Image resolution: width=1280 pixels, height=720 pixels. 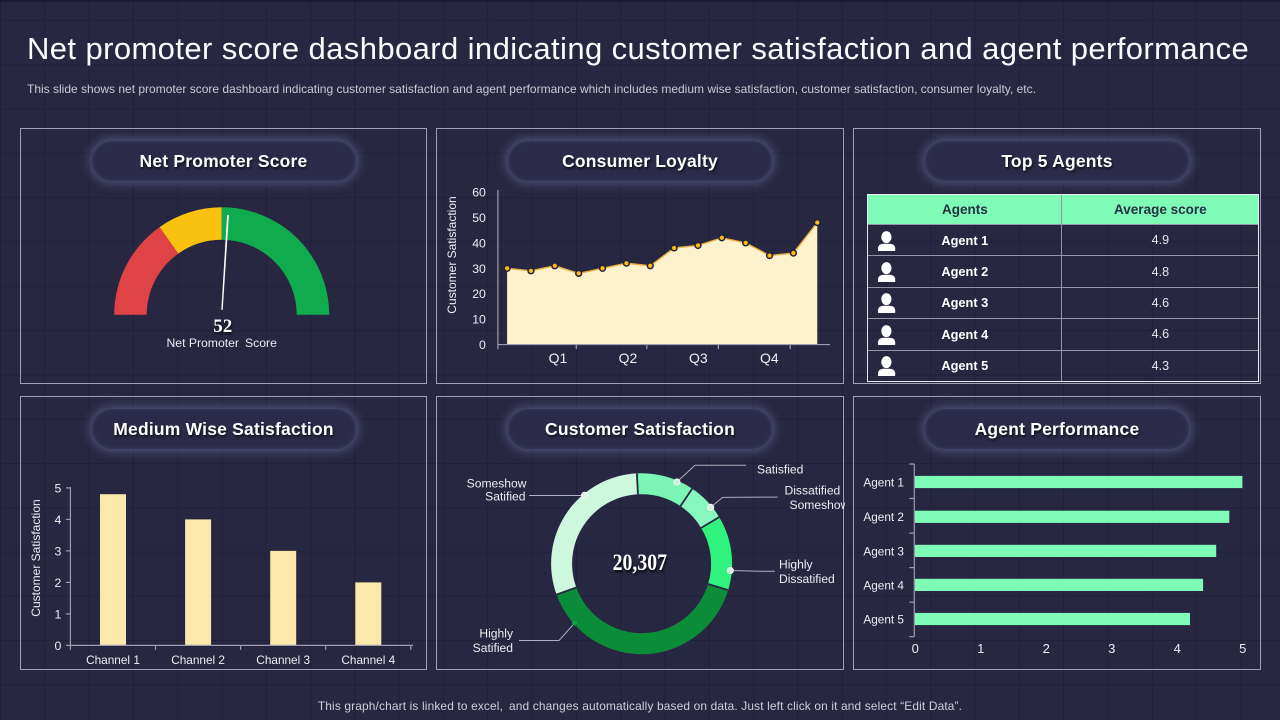 I want to click on svg-text: Agent 5, so click(x=883, y=619).